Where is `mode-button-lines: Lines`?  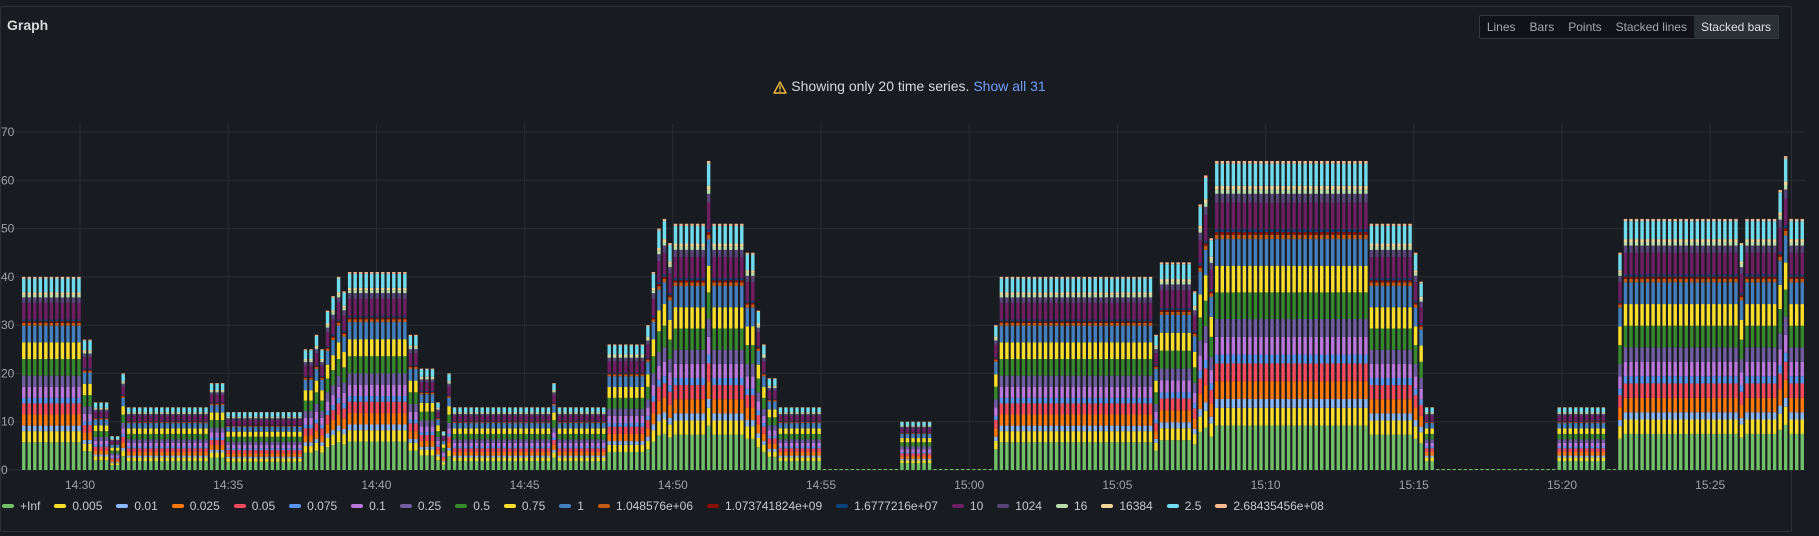
mode-button-lines: Lines is located at coordinates (1501, 27).